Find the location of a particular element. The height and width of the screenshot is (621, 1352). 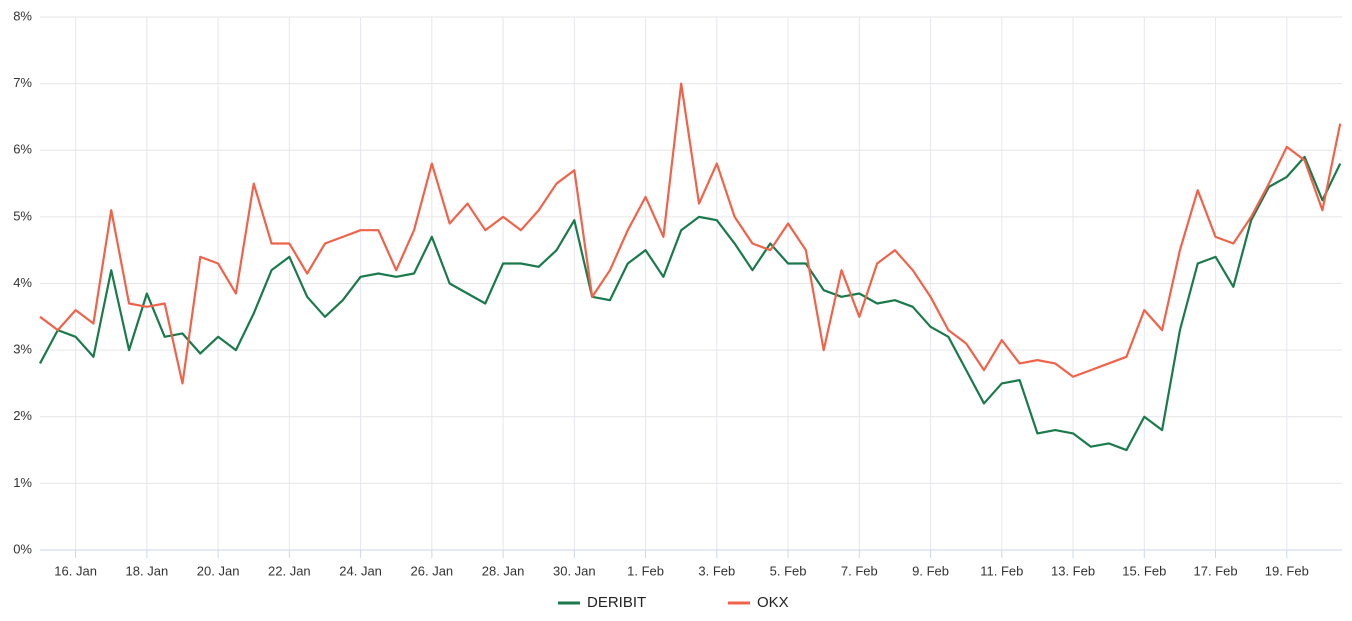

x-tick-label: 17. Feb is located at coordinates (1215, 570).